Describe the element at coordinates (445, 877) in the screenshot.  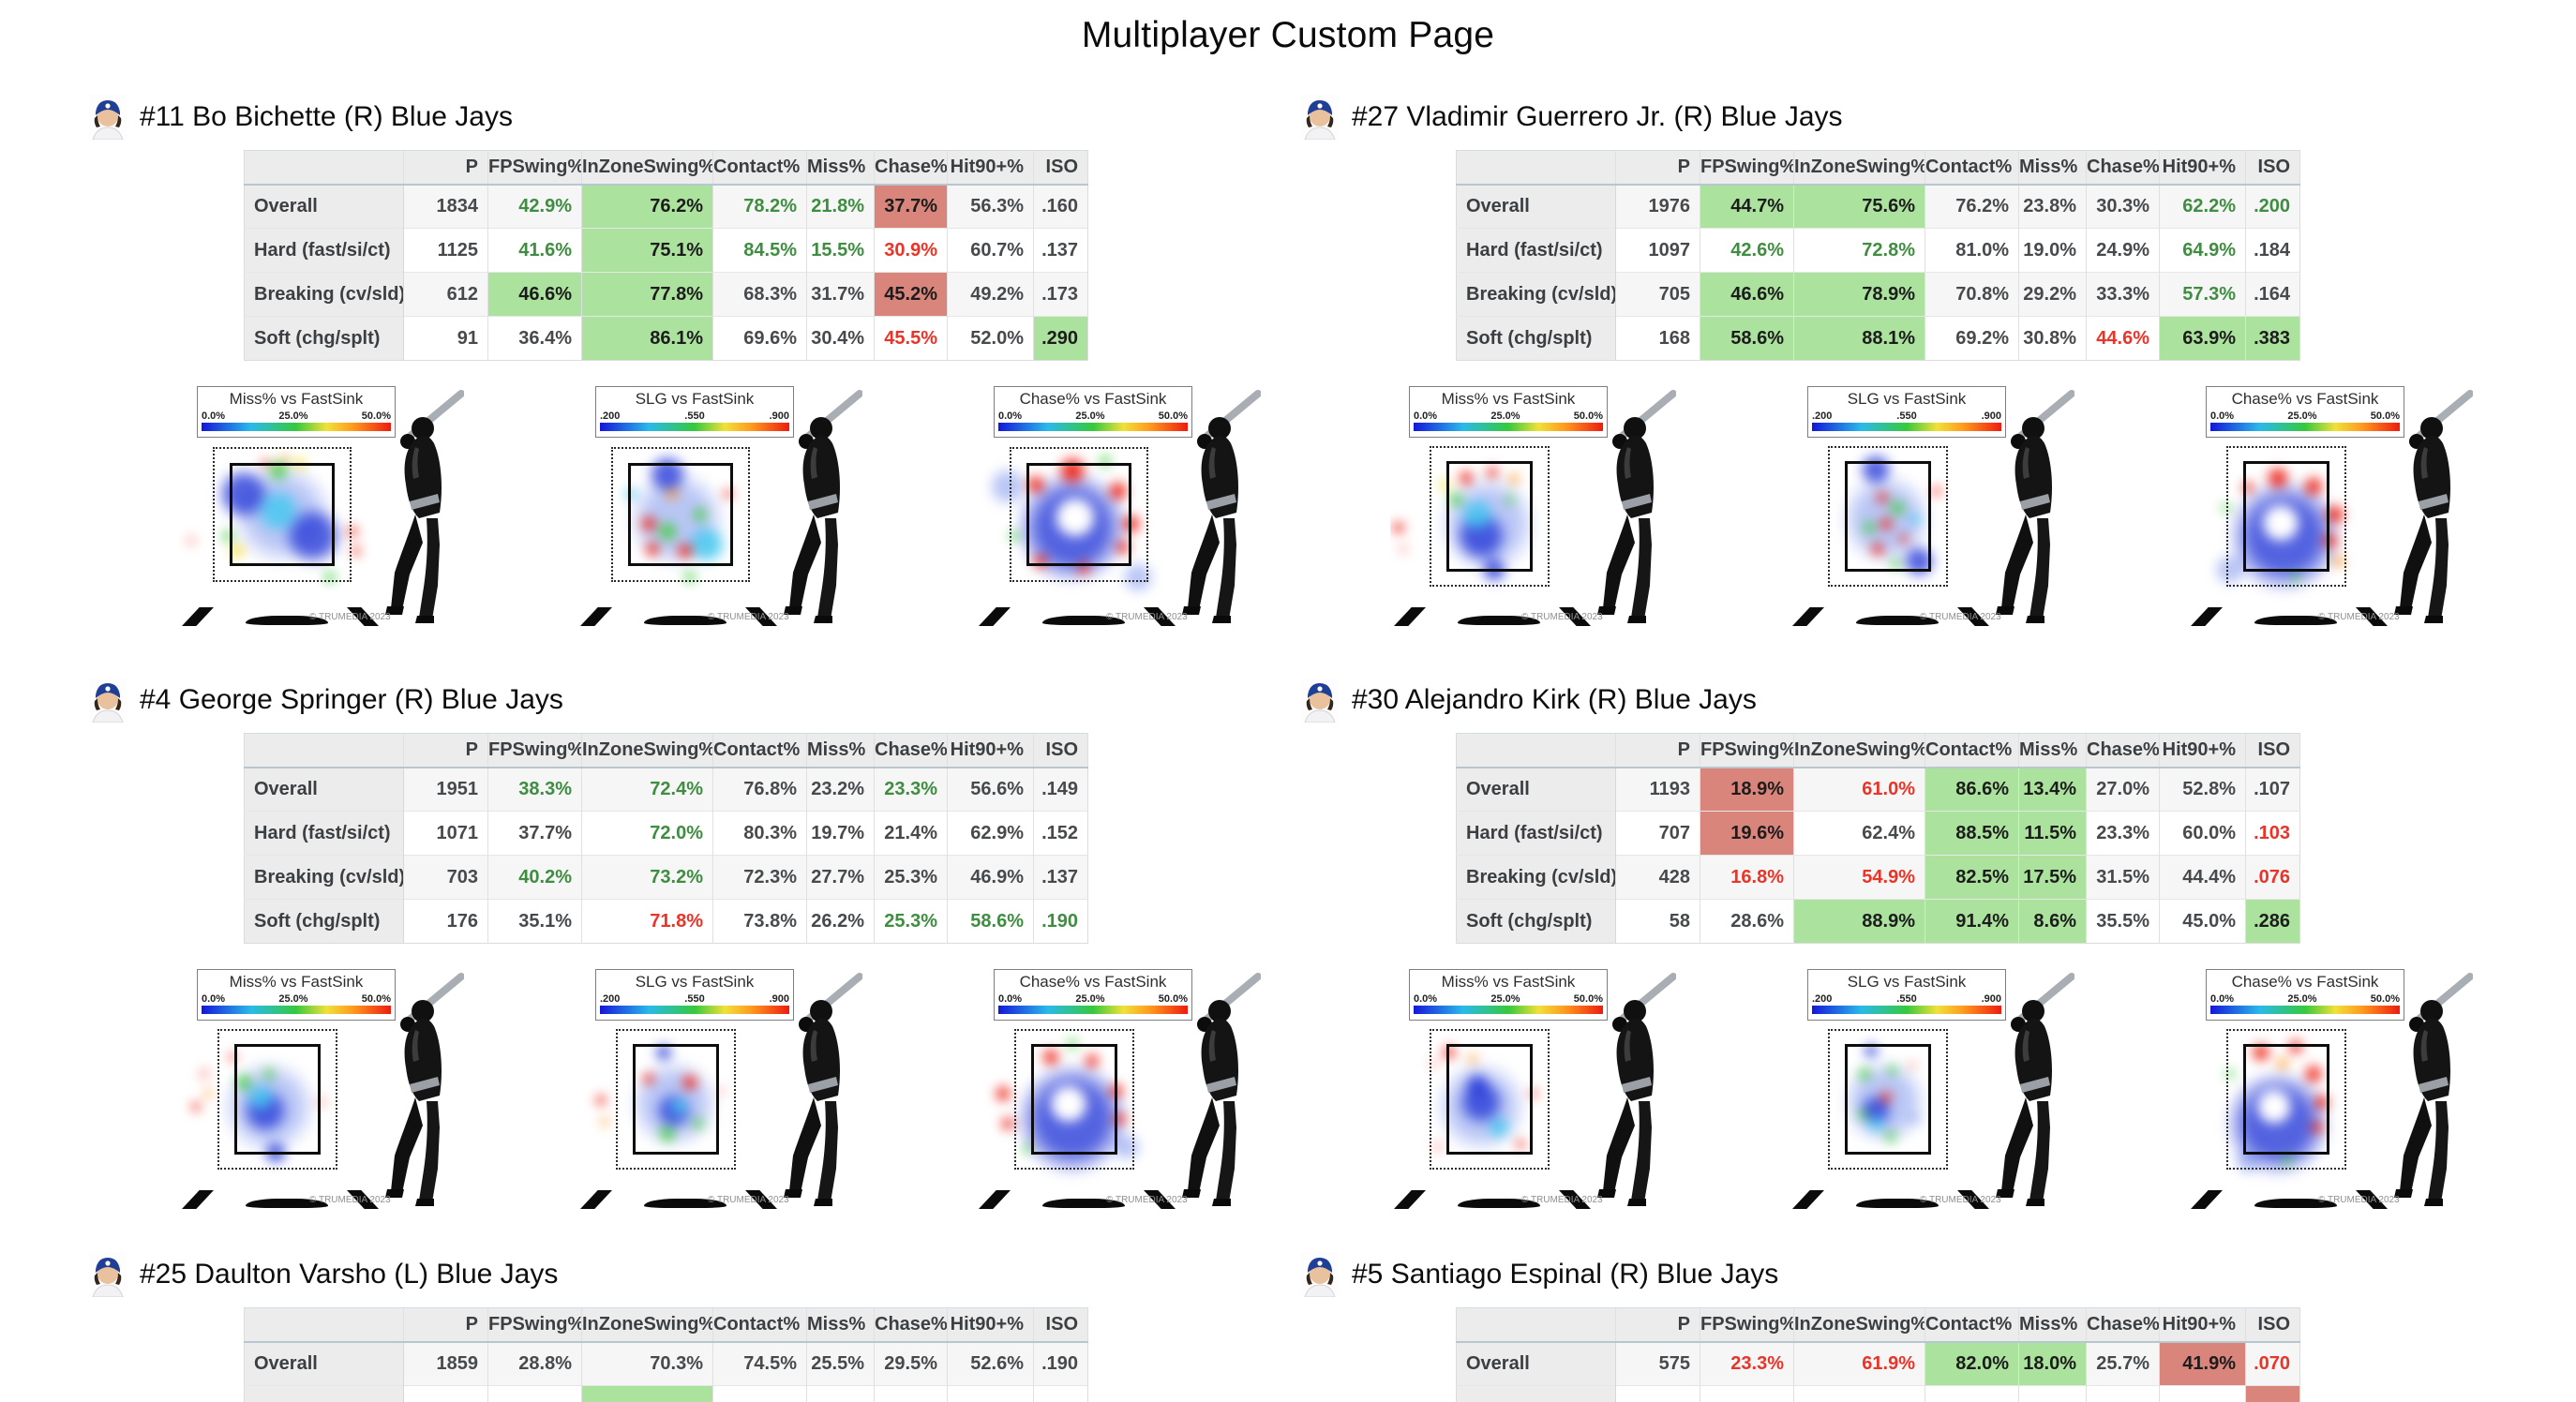
I see `stat-cell: 703` at that location.